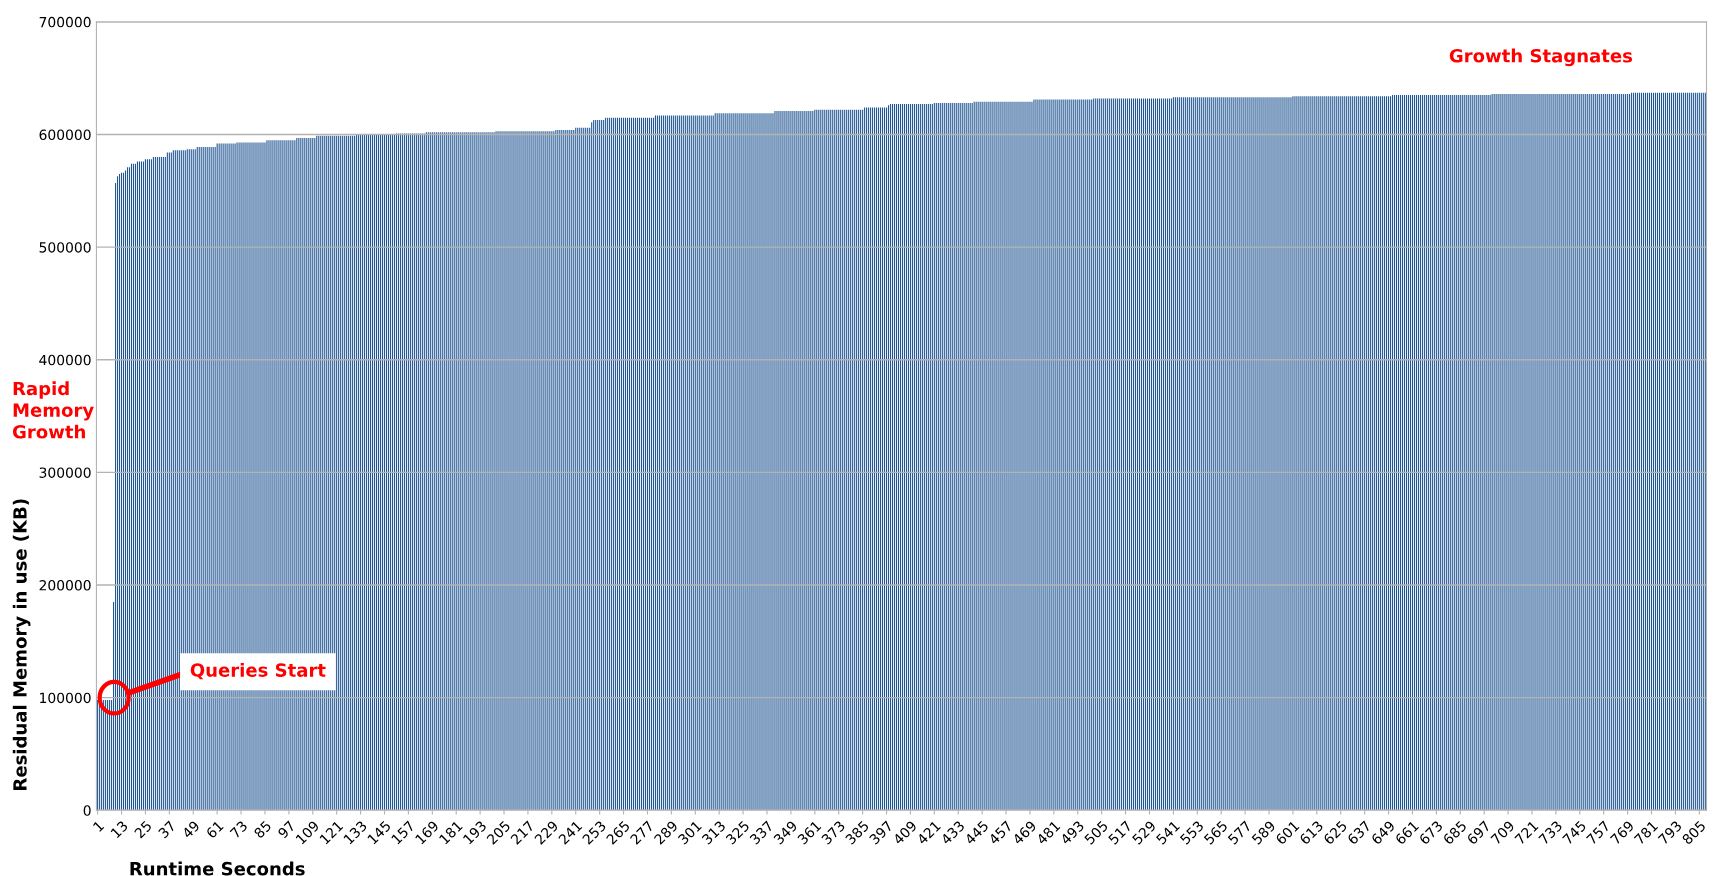  I want to click on x-tick-label: 193, so click(474, 832).